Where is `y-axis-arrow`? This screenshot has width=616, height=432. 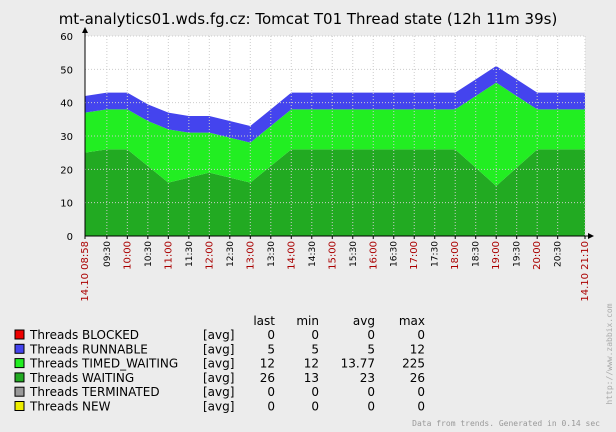
y-axis-arrow is located at coordinates (85, 30).